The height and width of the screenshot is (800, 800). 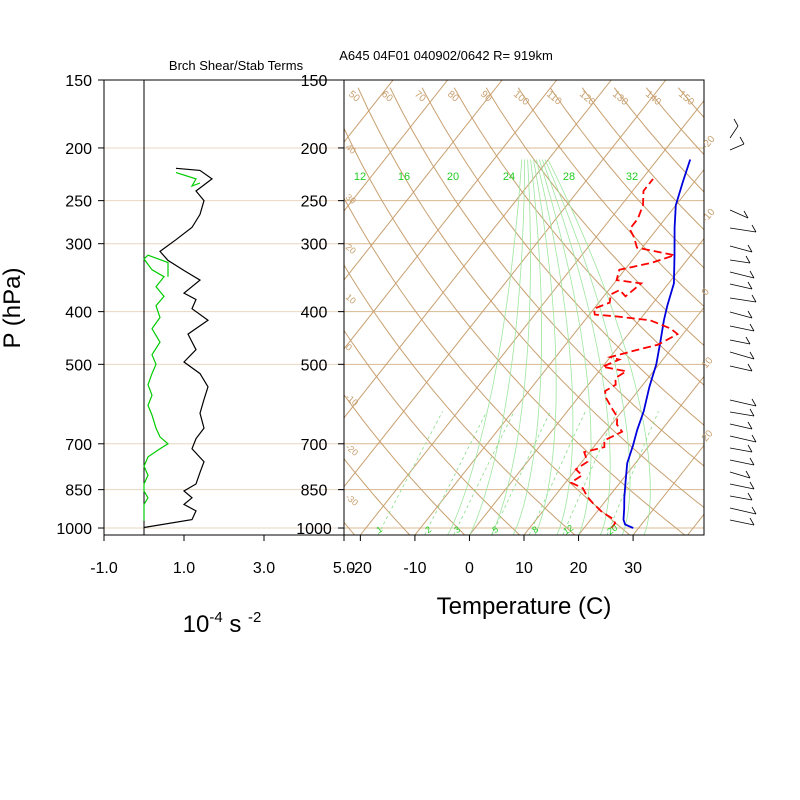 I want to click on moist-adiabat-label: 12, so click(x=360, y=177).